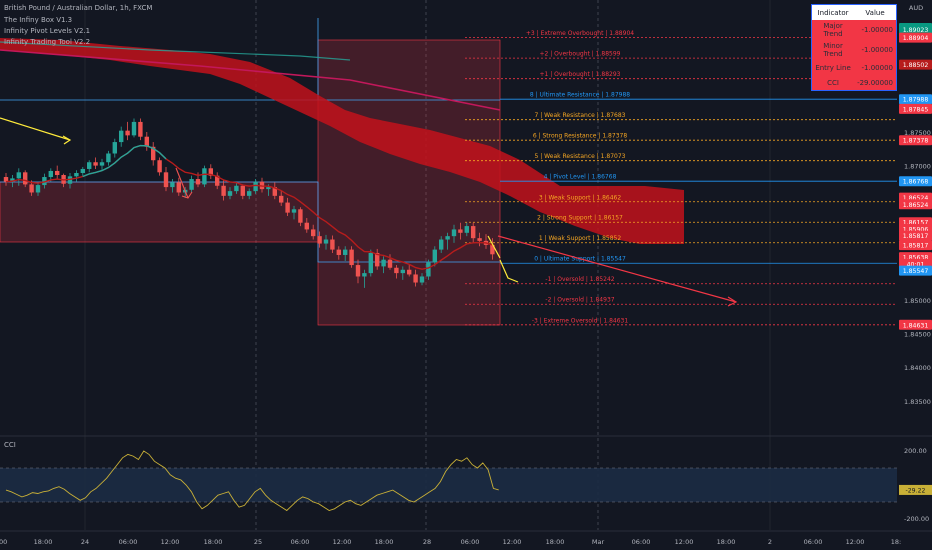 This screenshot has width=932, height=550. I want to click on pivot-box-line, so click(250, 222).